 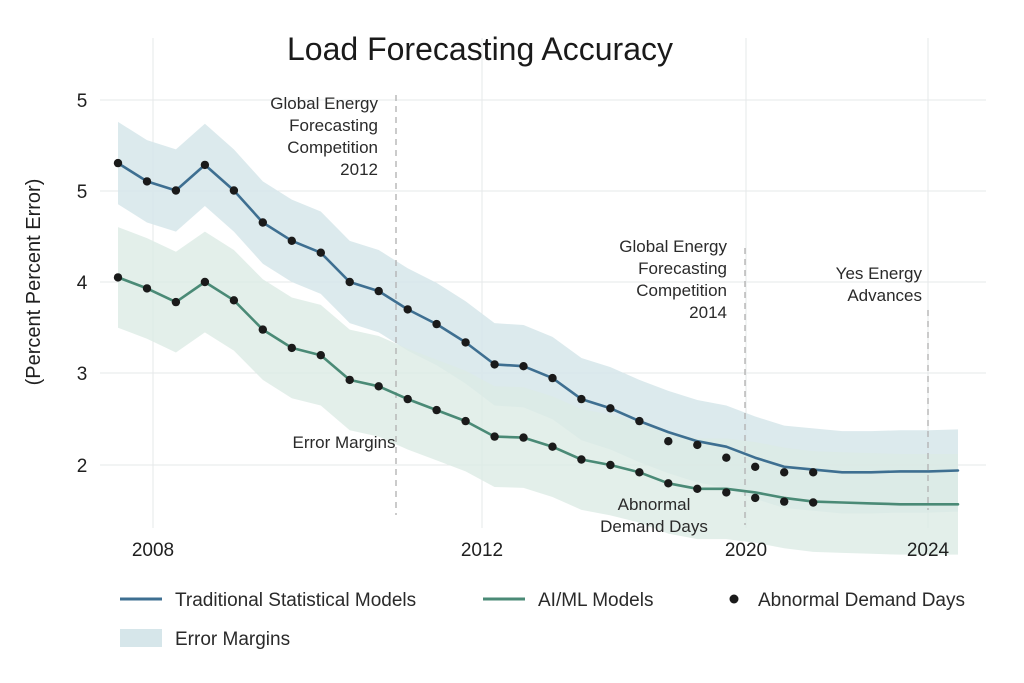 What do you see at coordinates (480, 49) in the screenshot?
I see `chart-title: Load Forecasting Accuracy` at bounding box center [480, 49].